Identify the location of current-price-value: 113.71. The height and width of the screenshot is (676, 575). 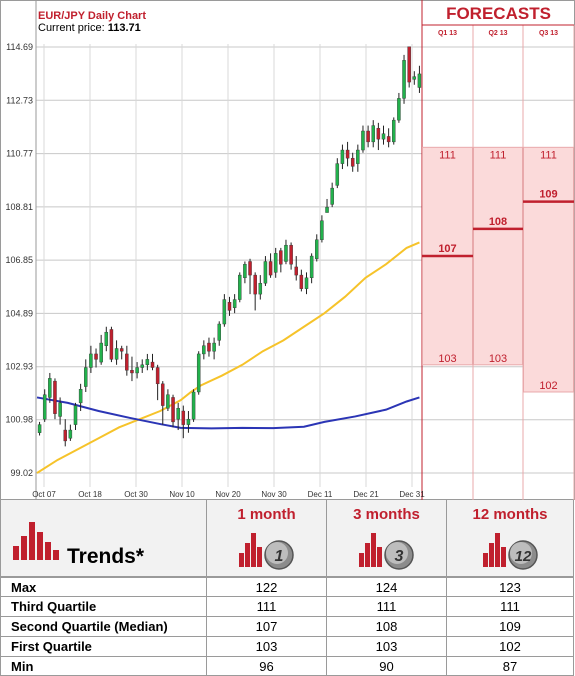
(124, 28).